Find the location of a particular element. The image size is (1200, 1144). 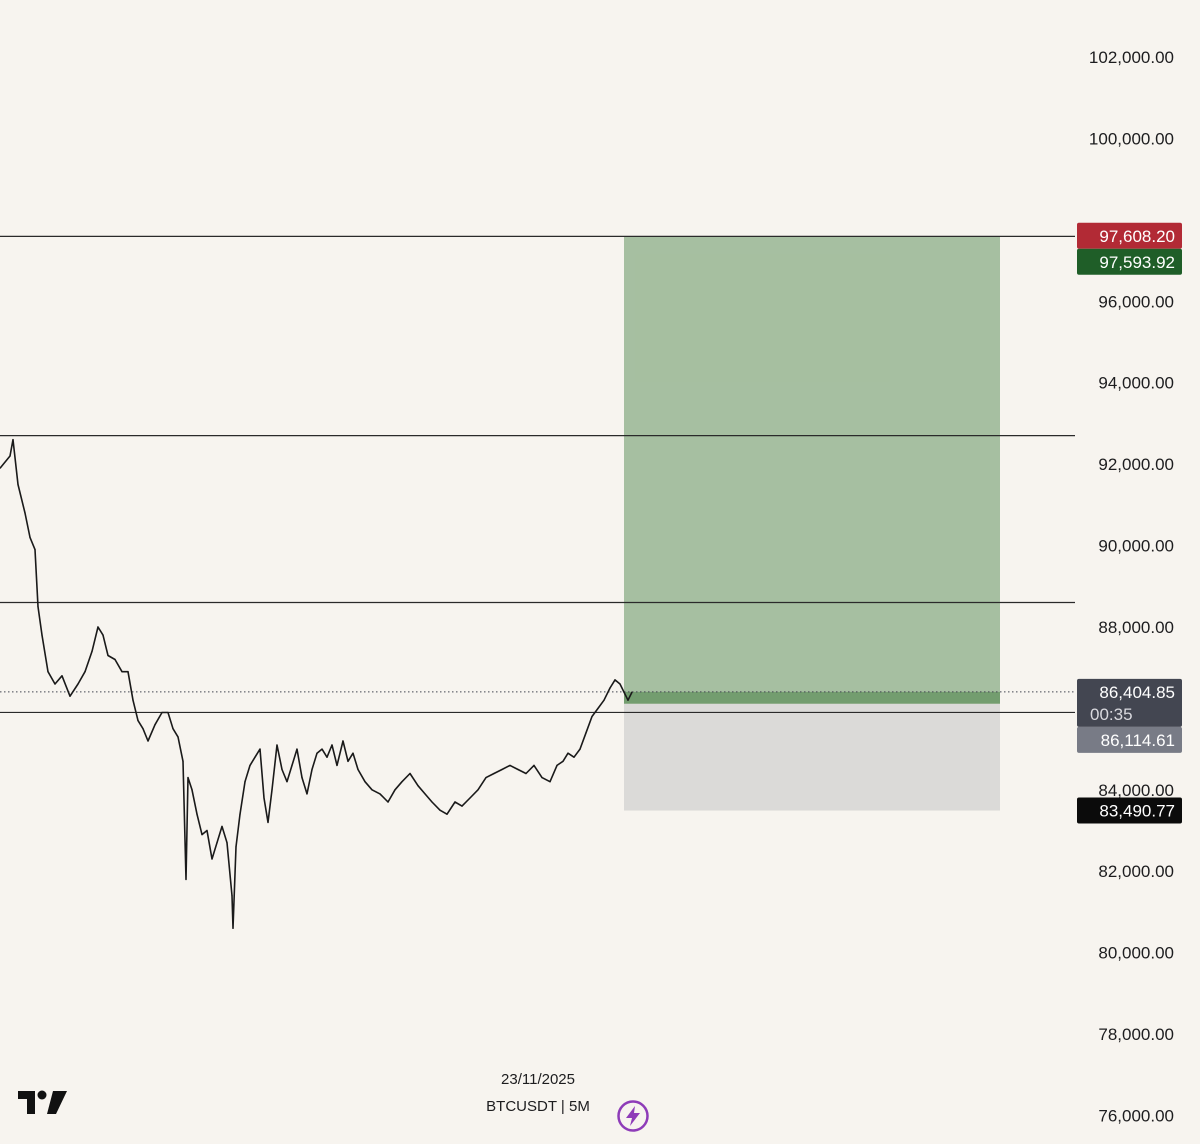

countdown-label: 00:35 is located at coordinates (1111, 714).